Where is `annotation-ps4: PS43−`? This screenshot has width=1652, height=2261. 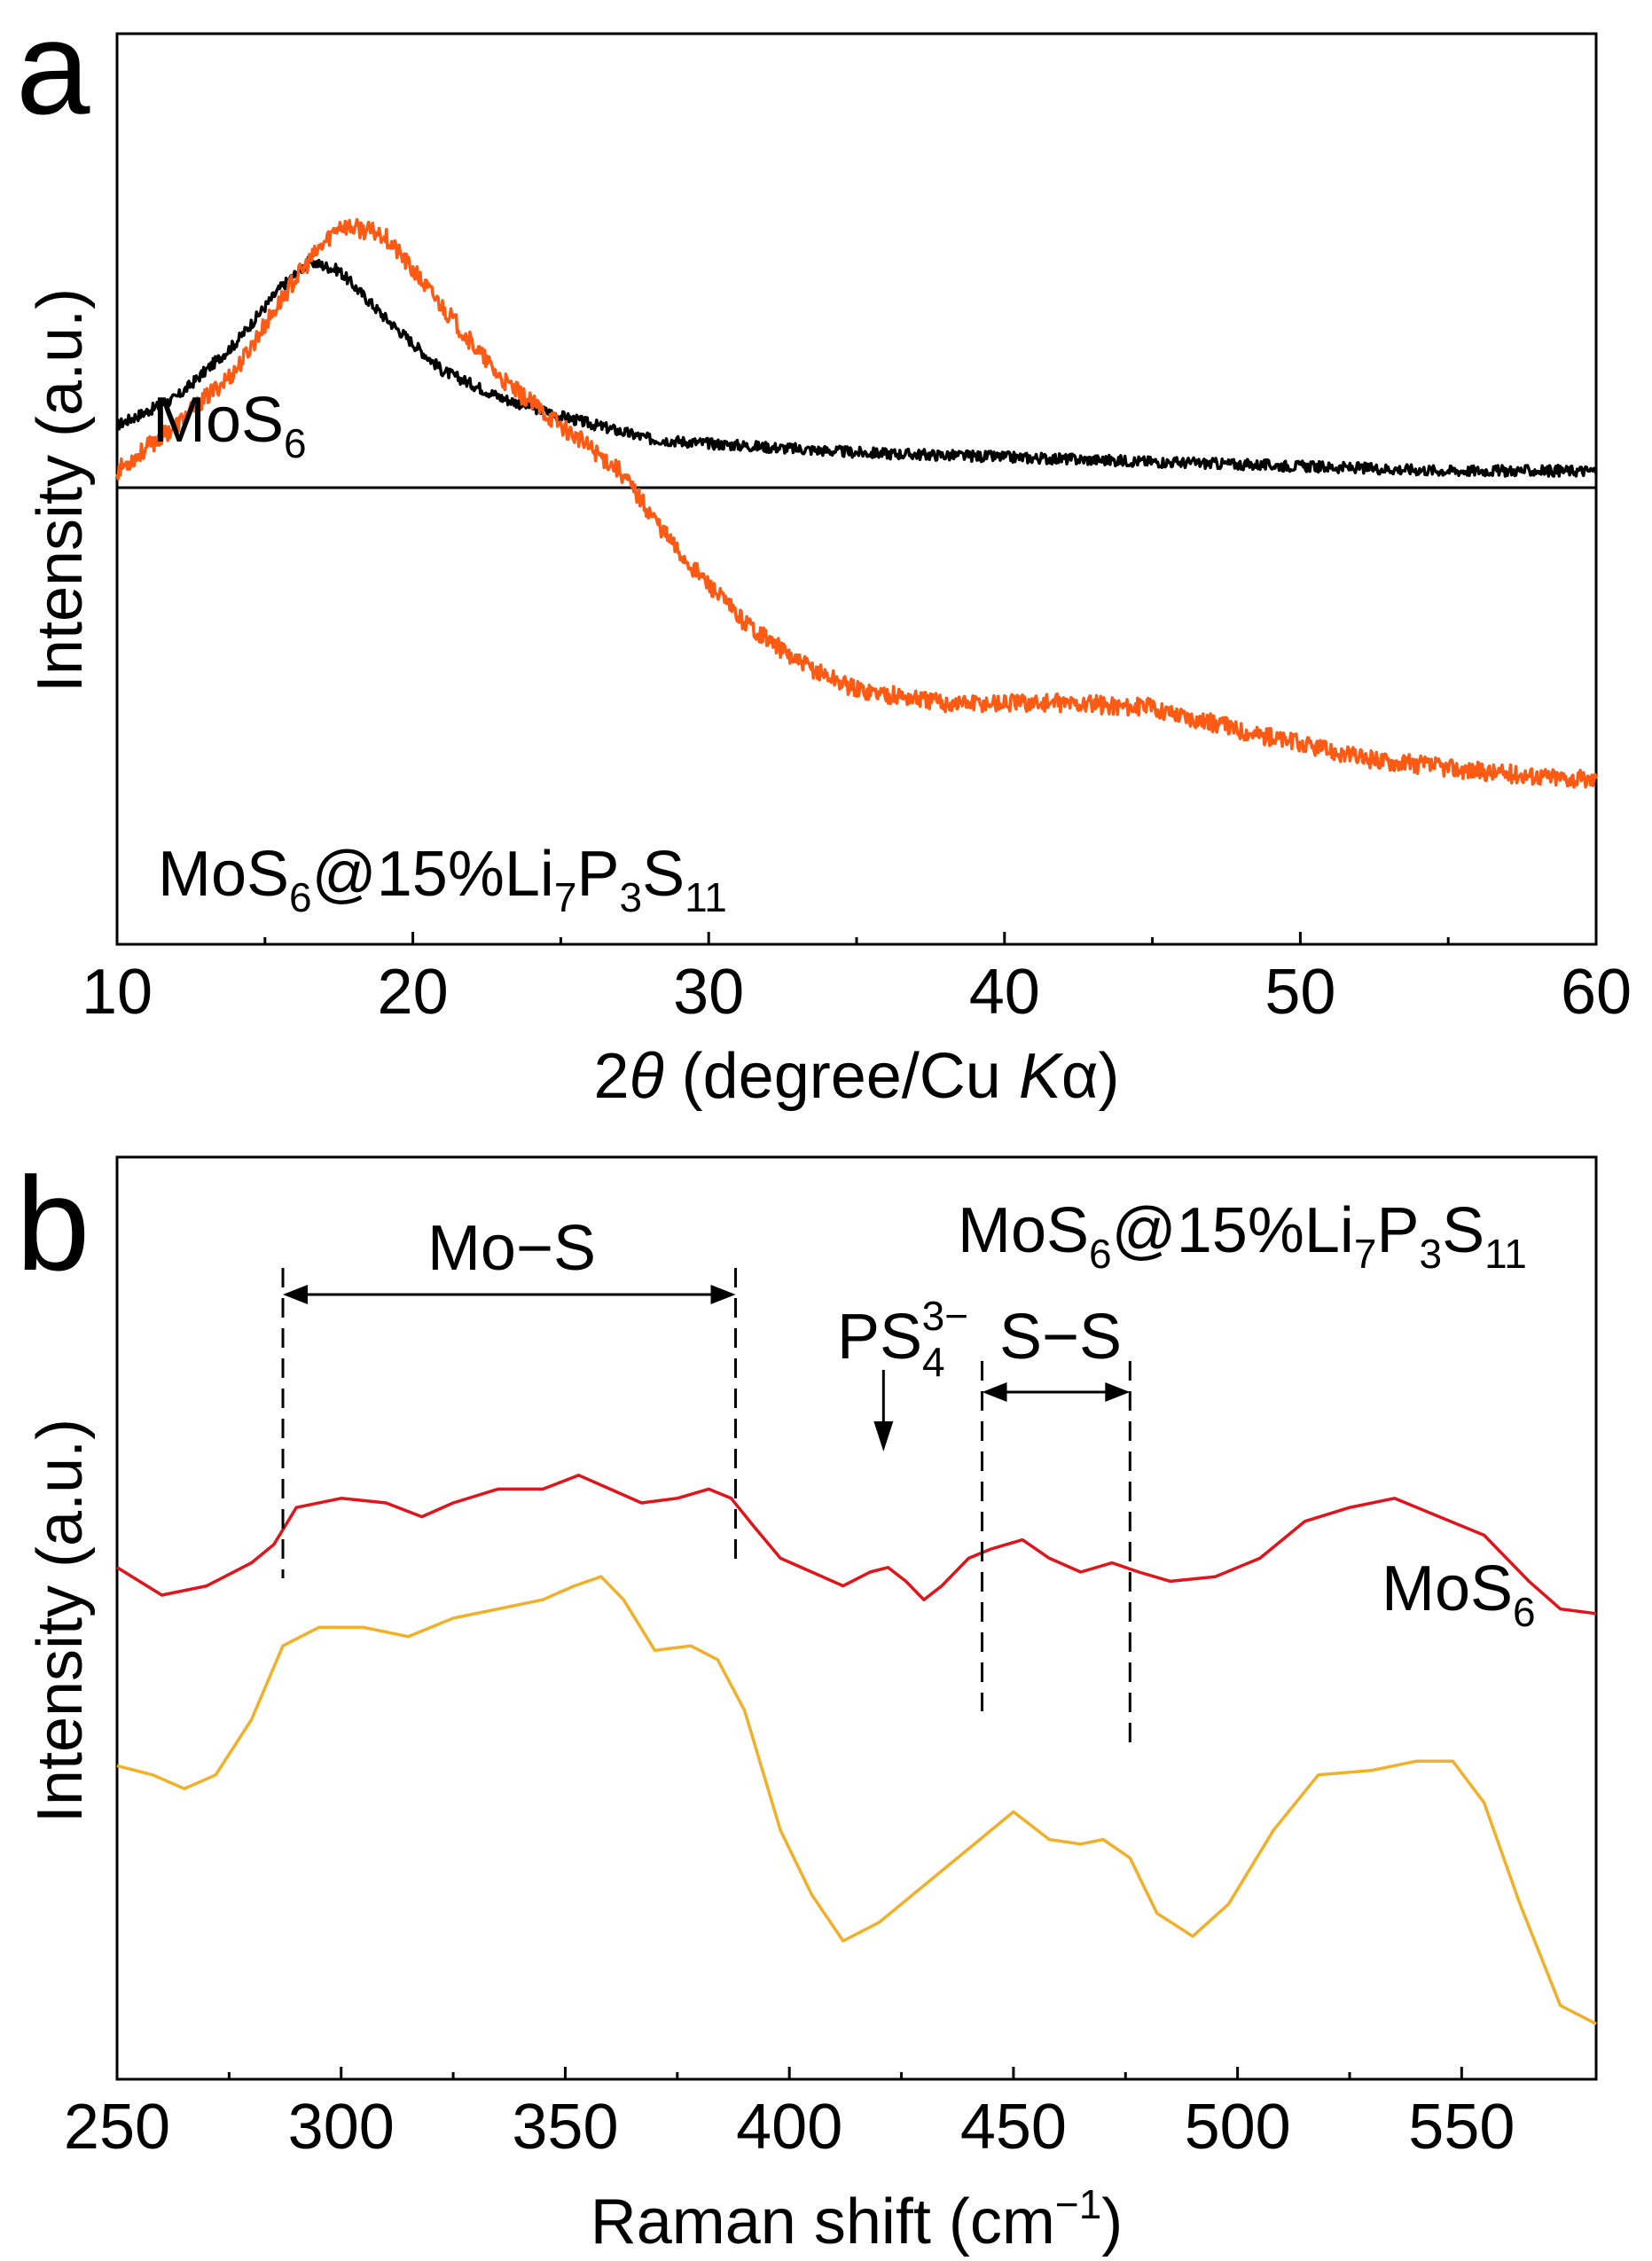 annotation-ps4: PS43− is located at coordinates (902, 1339).